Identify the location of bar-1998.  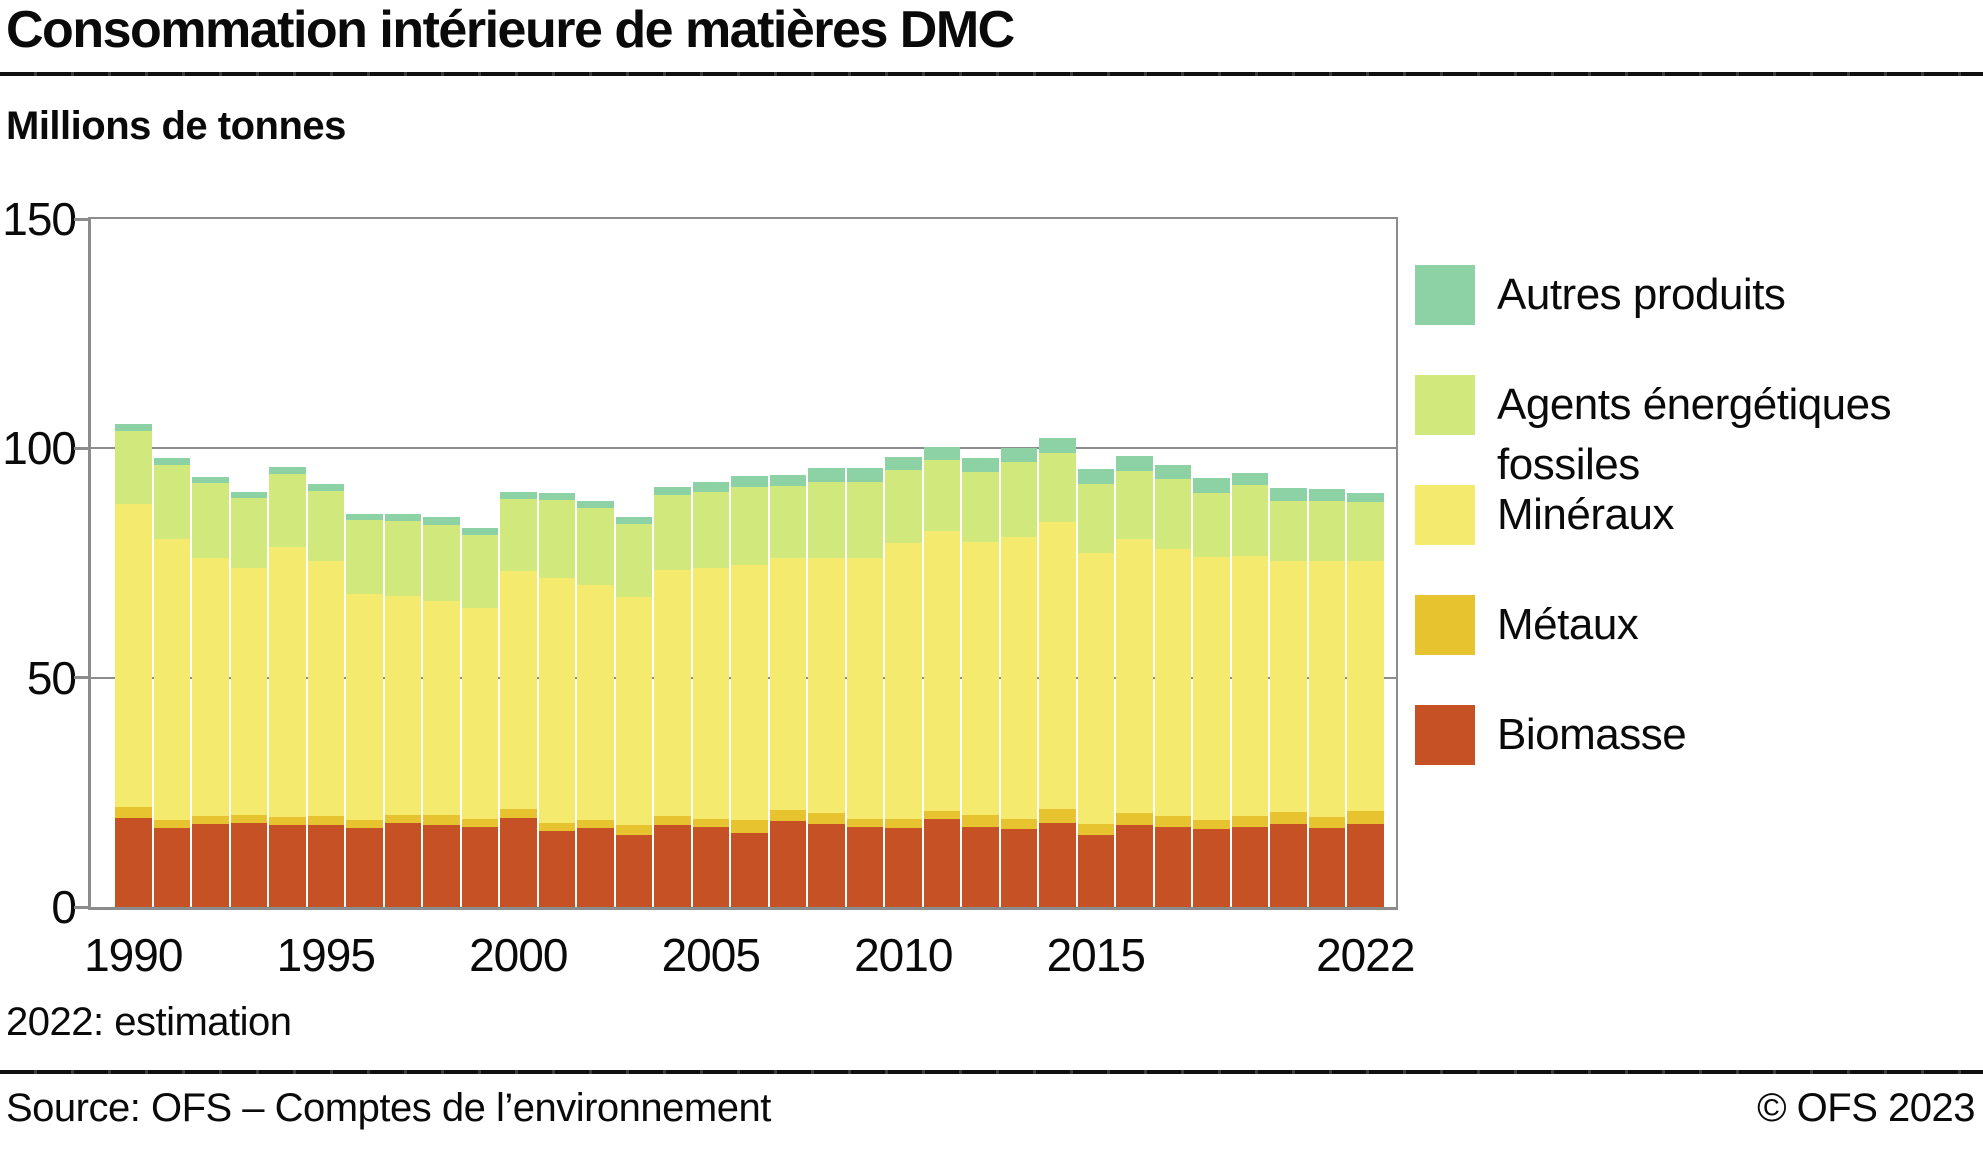
(441, 712).